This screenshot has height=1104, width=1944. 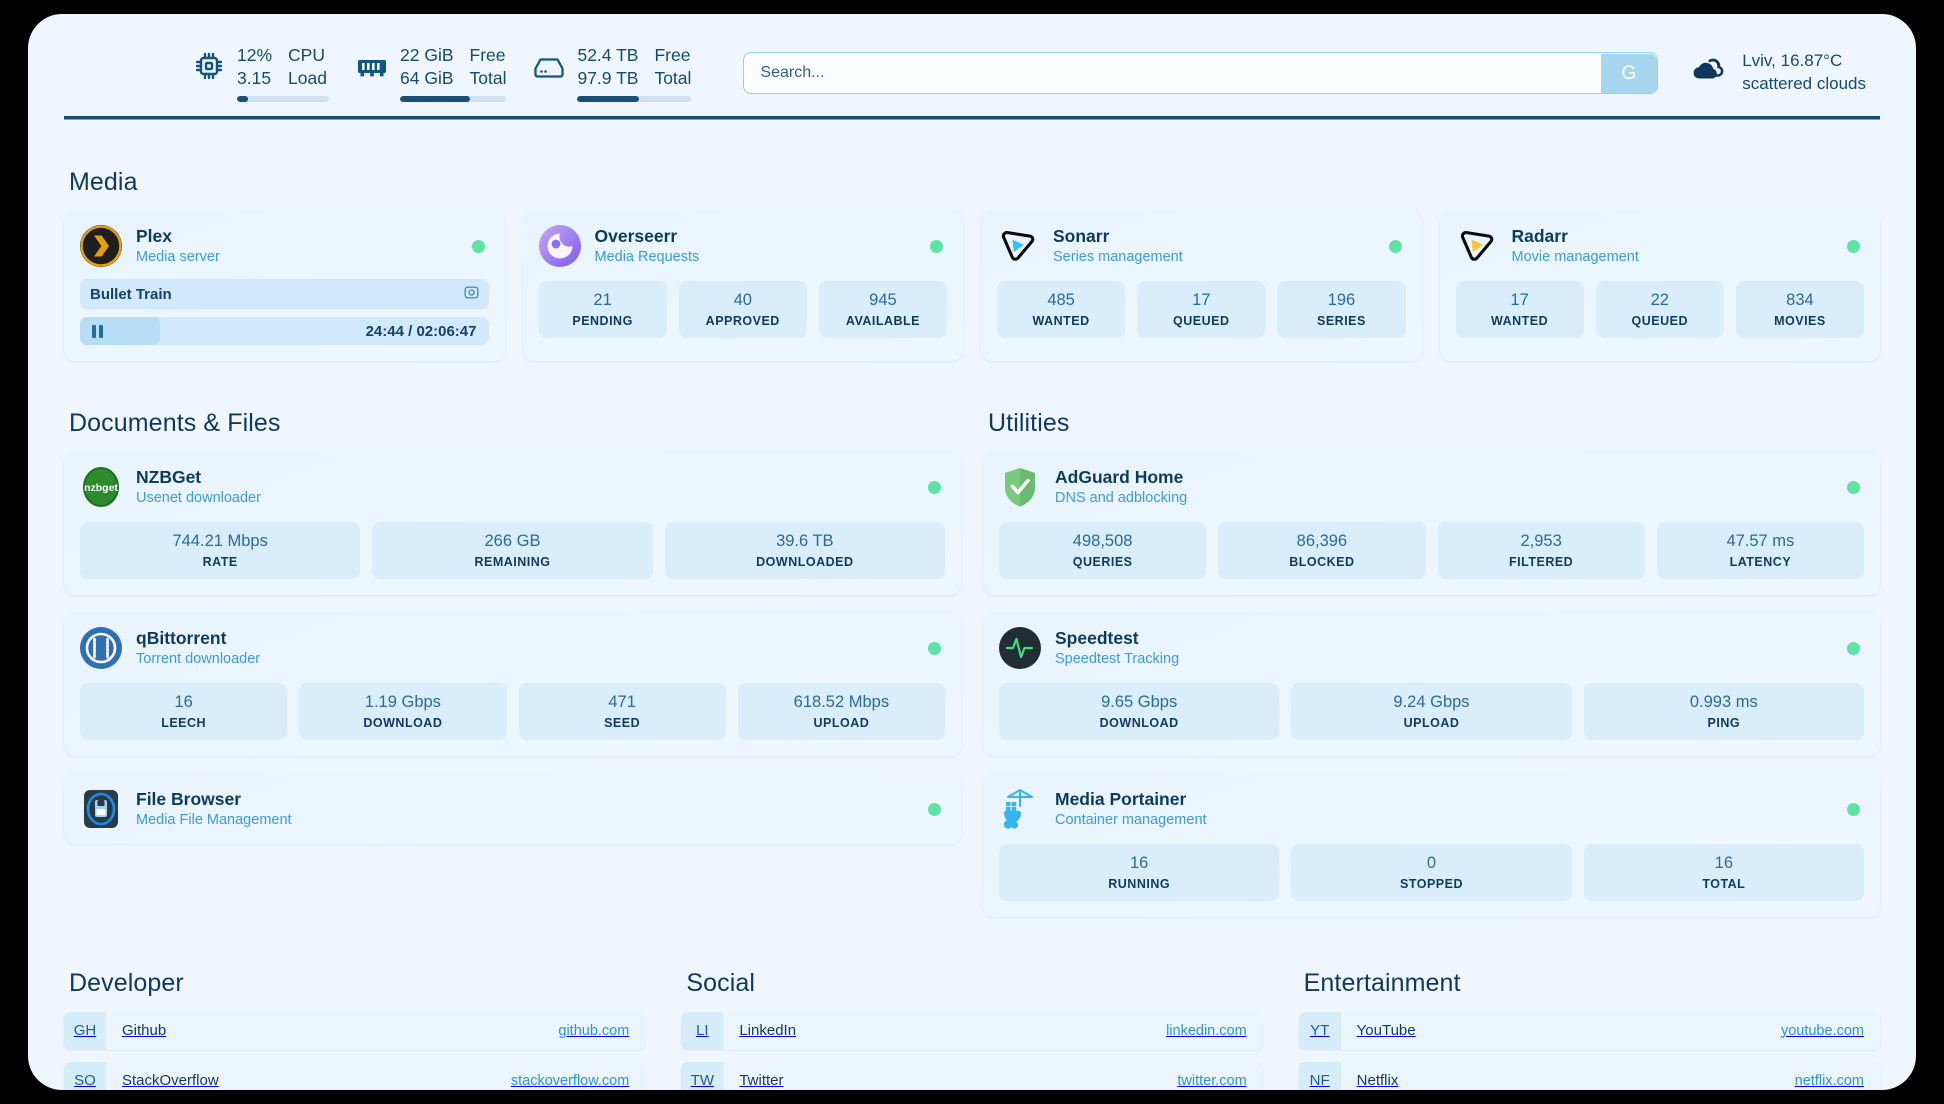 What do you see at coordinates (1800, 320) in the screenshot?
I see `stat-pill-label: MOVIES` at bounding box center [1800, 320].